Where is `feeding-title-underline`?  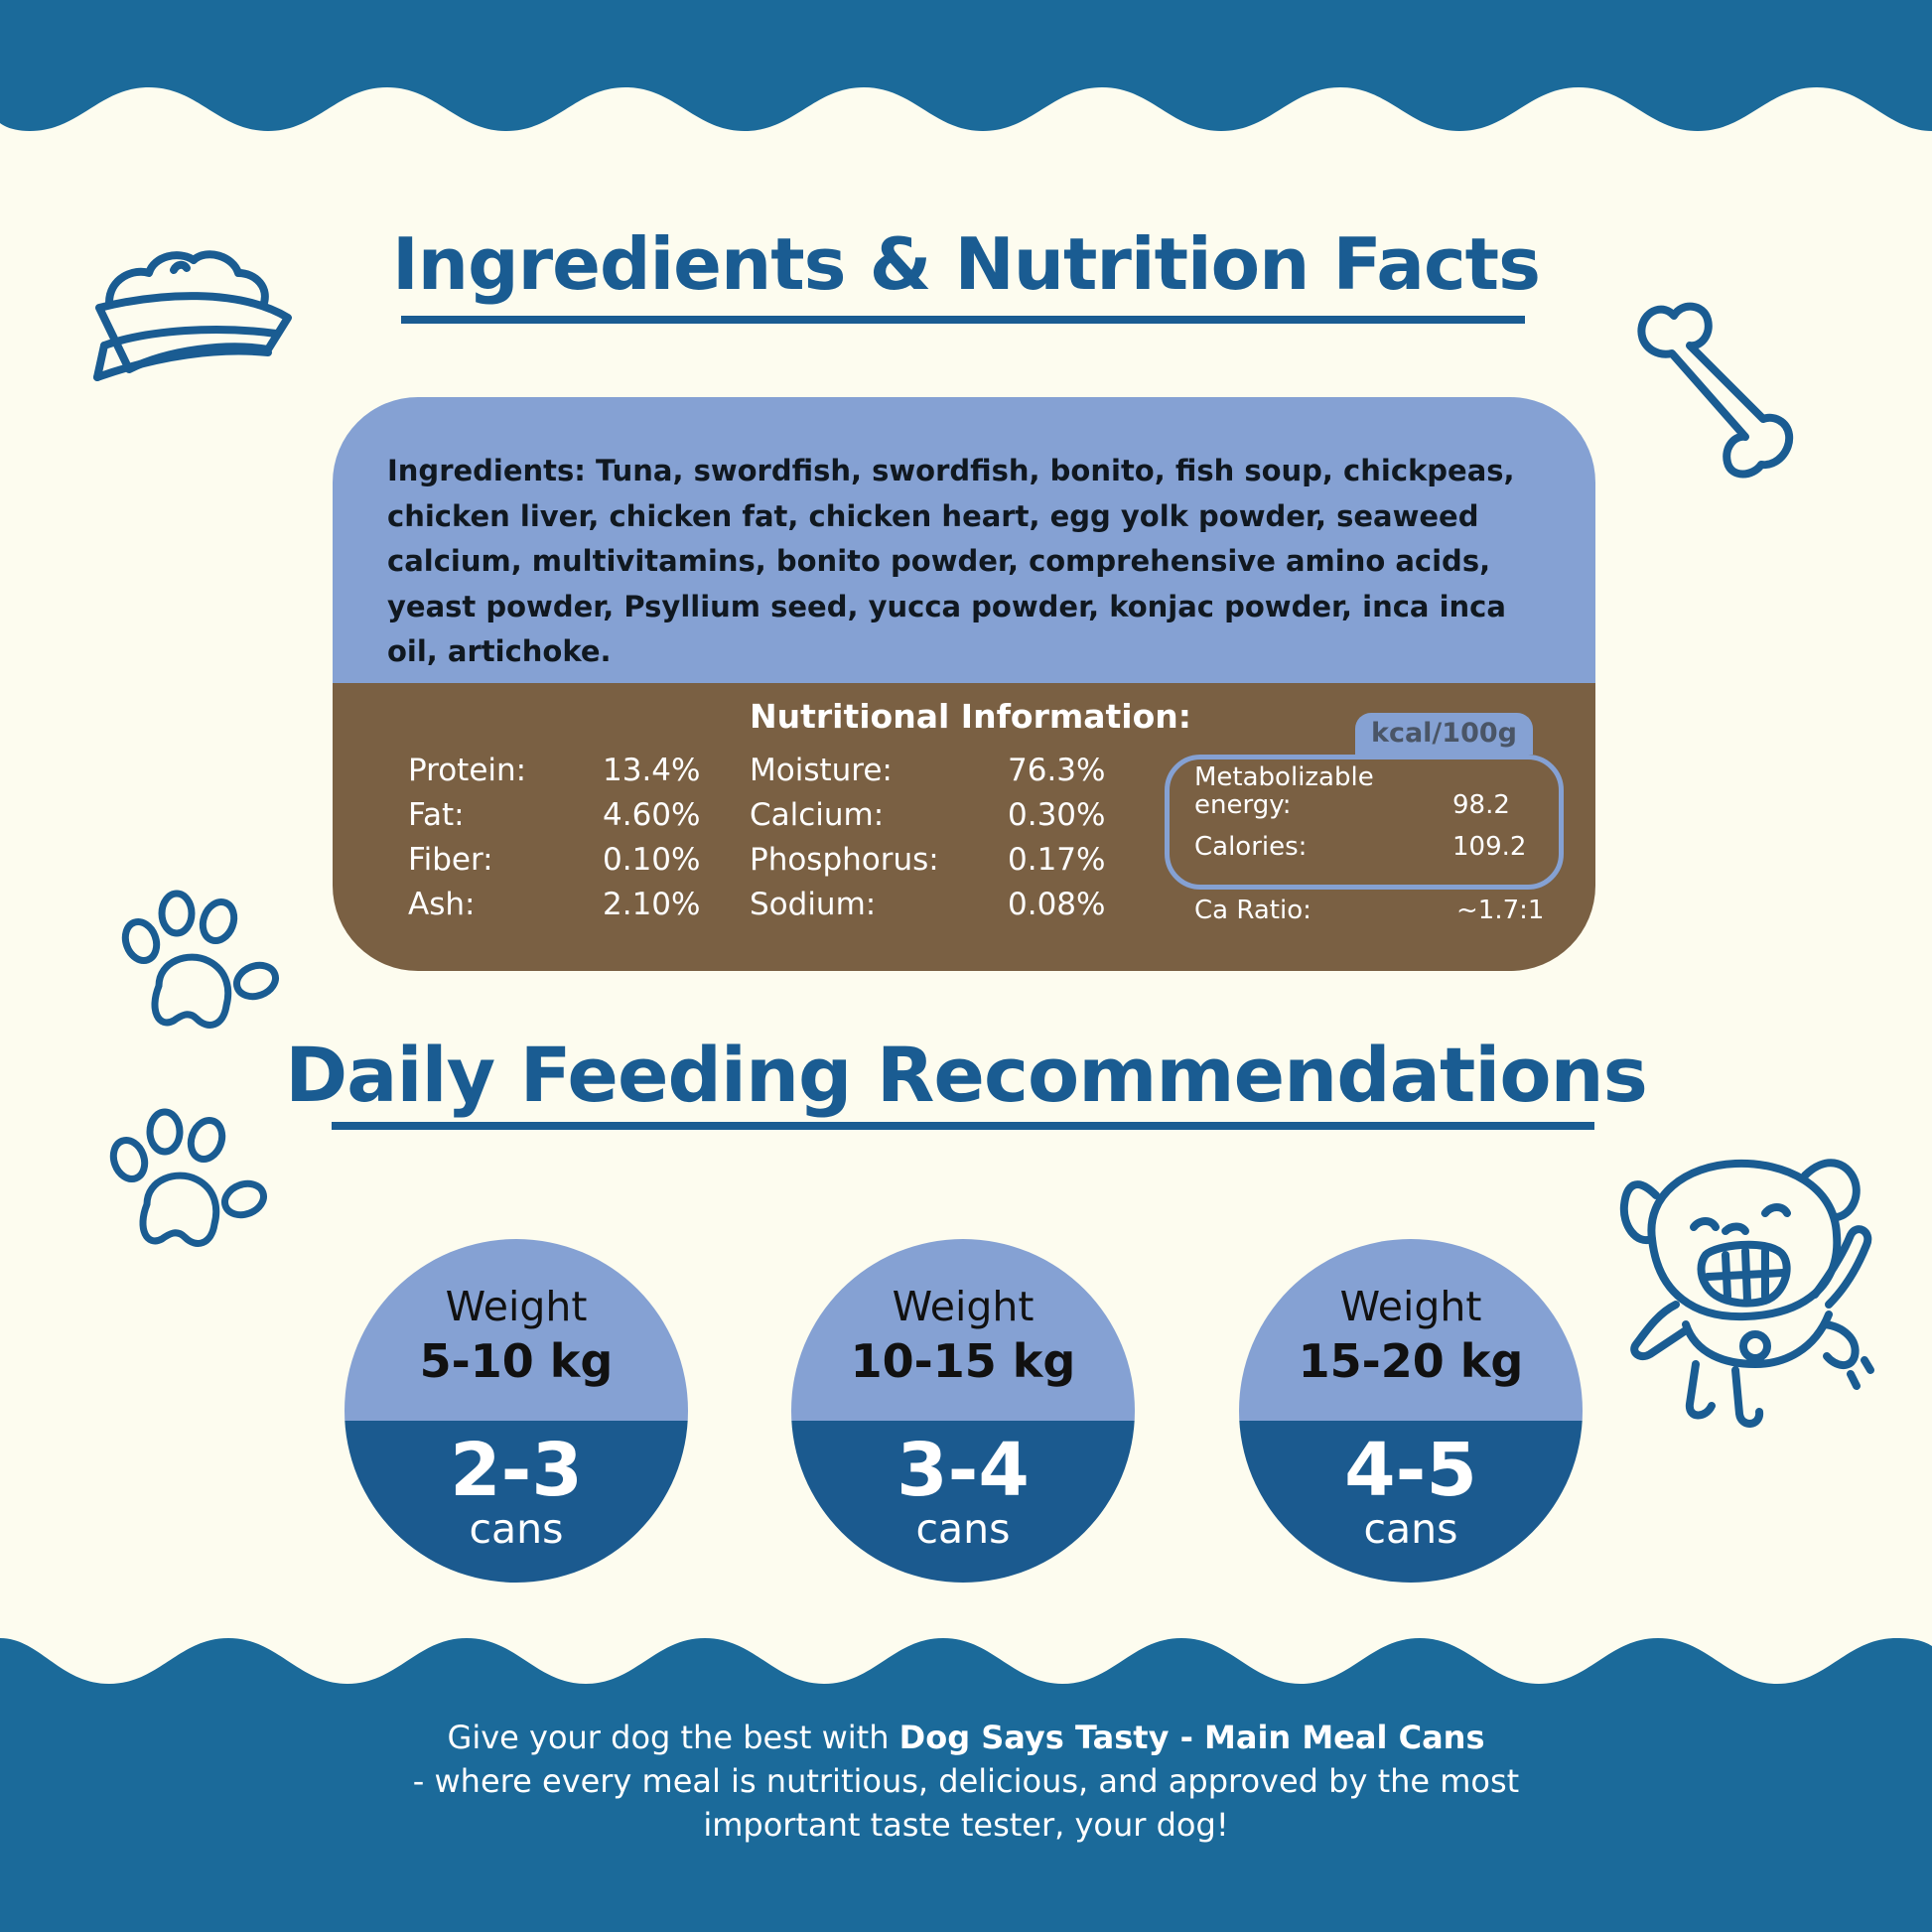 feeding-title-underline is located at coordinates (963, 1126).